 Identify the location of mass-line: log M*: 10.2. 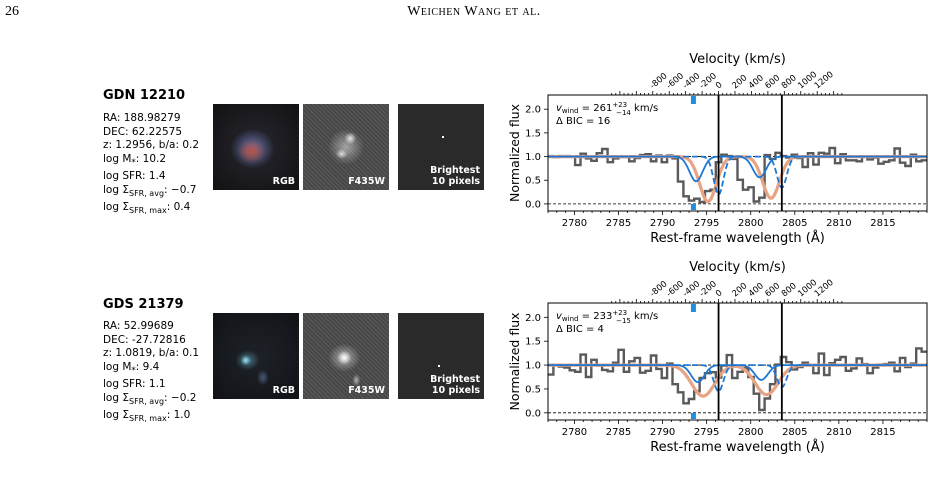
(135, 160).